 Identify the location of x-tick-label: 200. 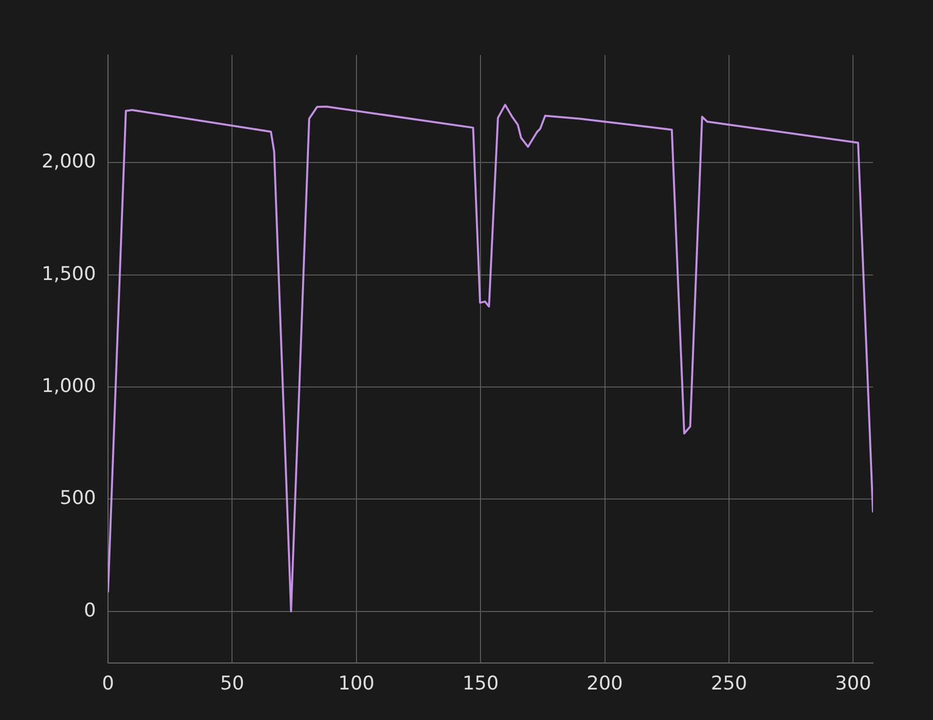
(604, 683).